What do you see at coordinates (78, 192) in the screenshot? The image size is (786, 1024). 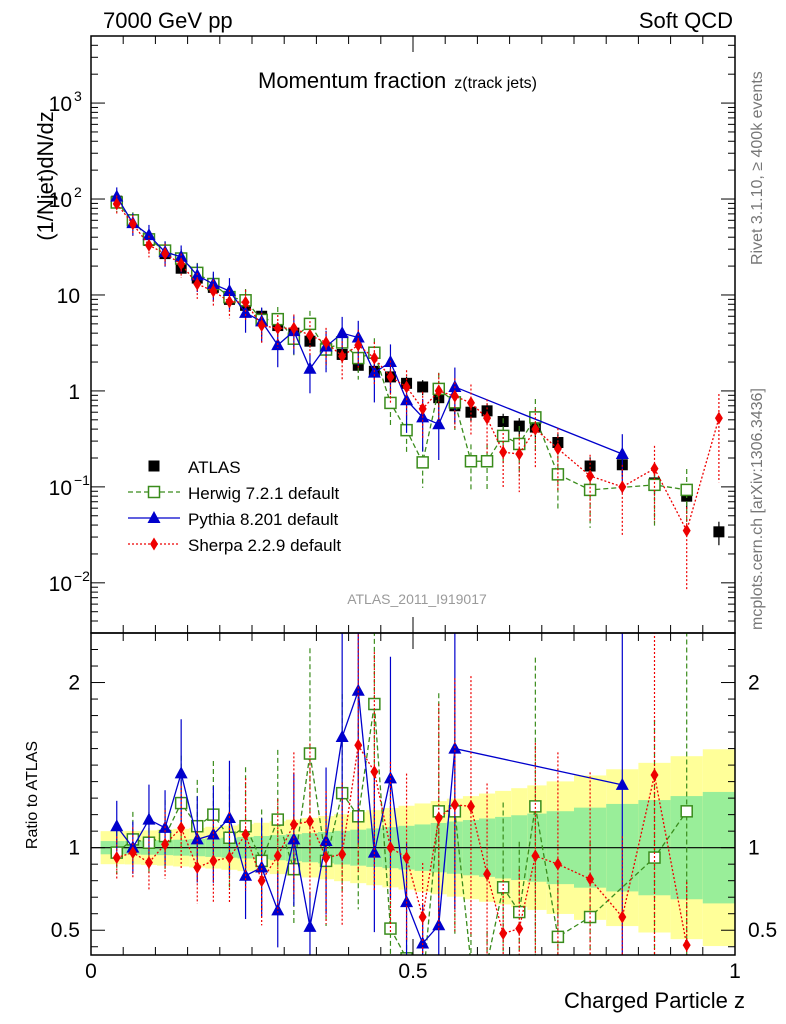 I see `main-y-tick-exponent: 2` at bounding box center [78, 192].